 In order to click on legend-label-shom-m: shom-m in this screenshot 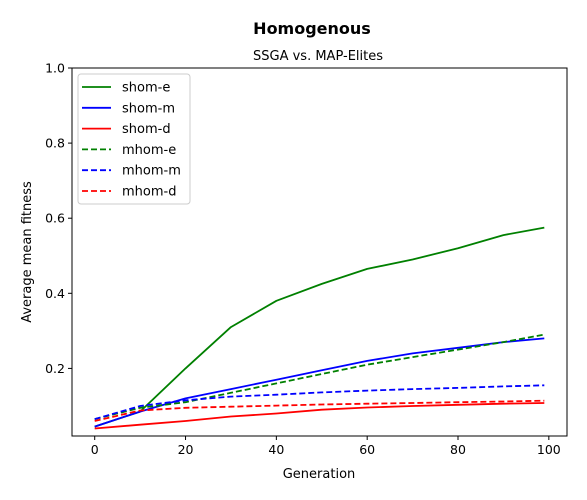, I will do `click(148, 108)`.